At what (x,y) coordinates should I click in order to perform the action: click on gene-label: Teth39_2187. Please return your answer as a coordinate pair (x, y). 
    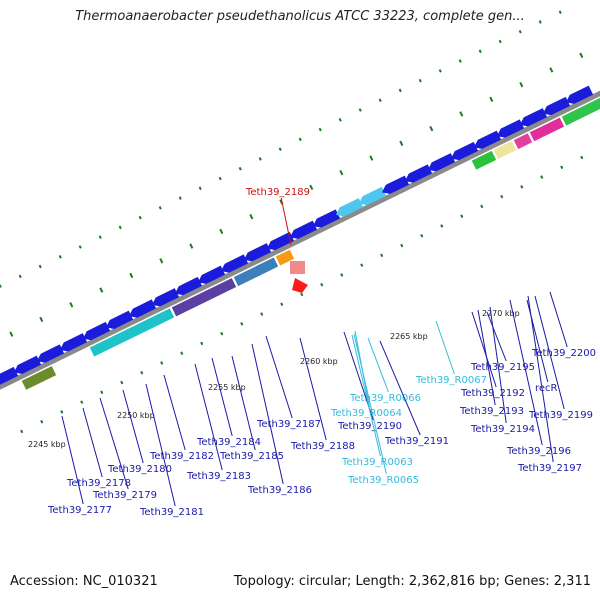
    Looking at the image, I should click on (288, 424).